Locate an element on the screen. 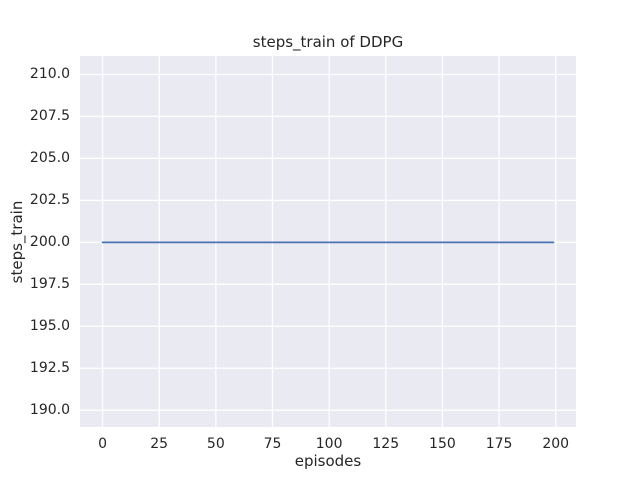 The image size is (640, 480). x-tick-label: 125 is located at coordinates (386, 444).